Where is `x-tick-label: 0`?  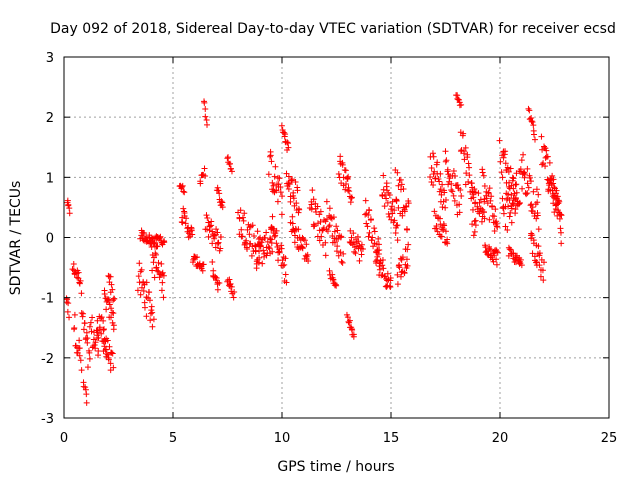
x-tick-label: 0 is located at coordinates (64, 438).